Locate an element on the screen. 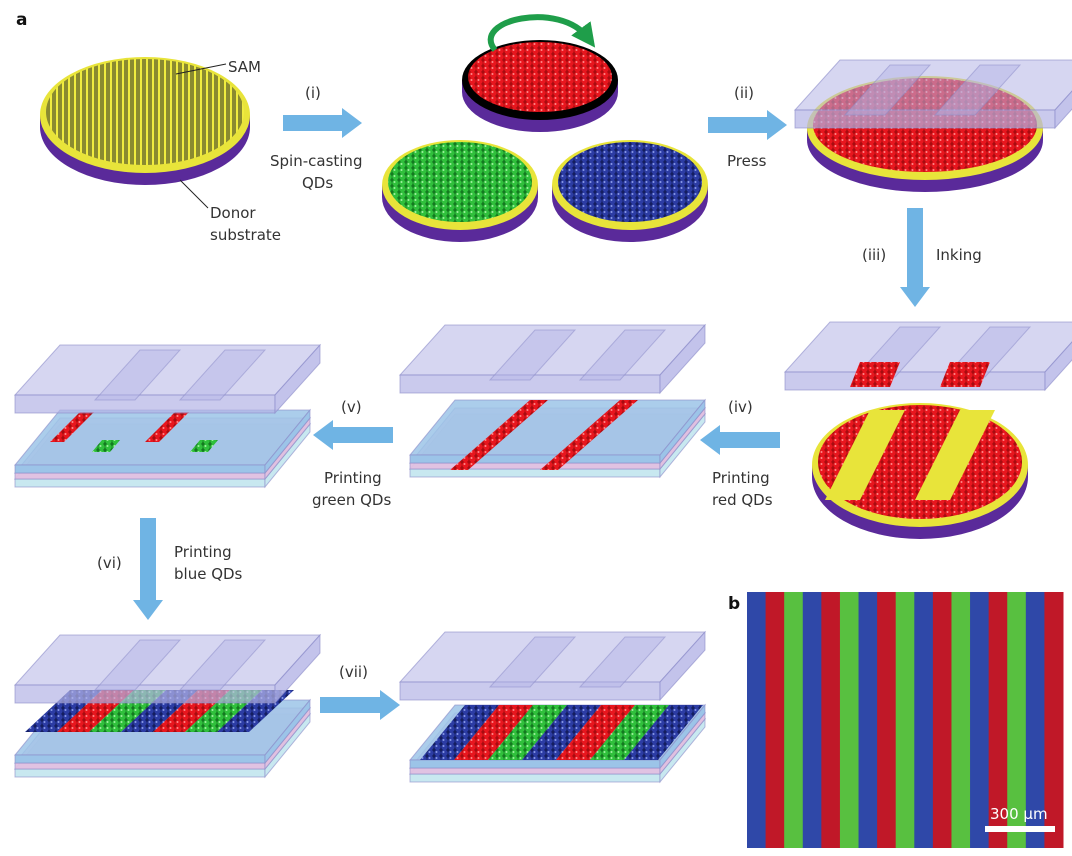 The height and width of the screenshot is (856, 1072). stamp-blue-body-side is located at coordinates (297, 669).